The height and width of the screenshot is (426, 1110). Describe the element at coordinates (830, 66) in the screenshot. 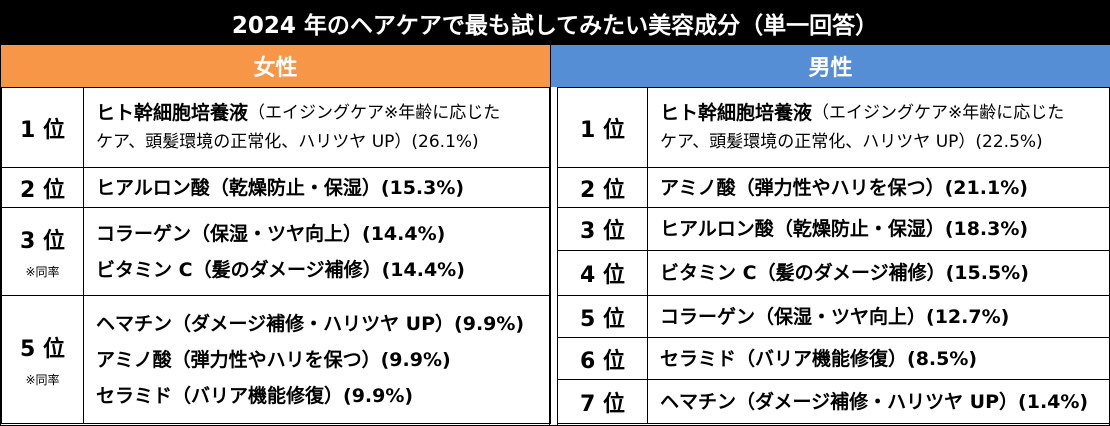

I see `male-header: 男性` at that location.